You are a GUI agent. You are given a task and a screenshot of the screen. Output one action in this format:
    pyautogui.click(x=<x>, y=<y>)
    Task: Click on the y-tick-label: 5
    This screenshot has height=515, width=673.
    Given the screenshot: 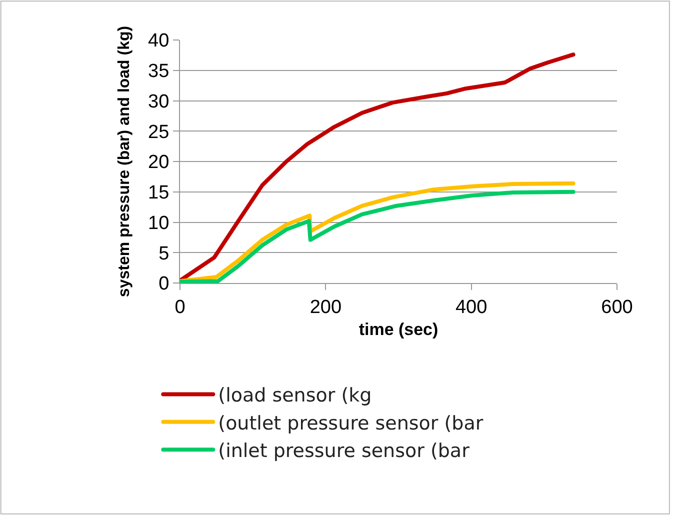 What is the action you would take?
    pyautogui.click(x=164, y=253)
    